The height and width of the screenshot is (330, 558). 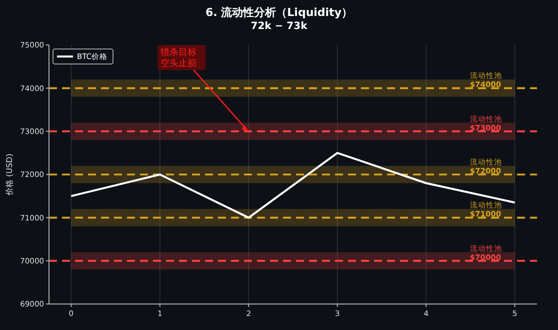 What do you see at coordinates (9, 175) in the screenshot?
I see `y-axis-title: 价格 (USD)` at bounding box center [9, 175].